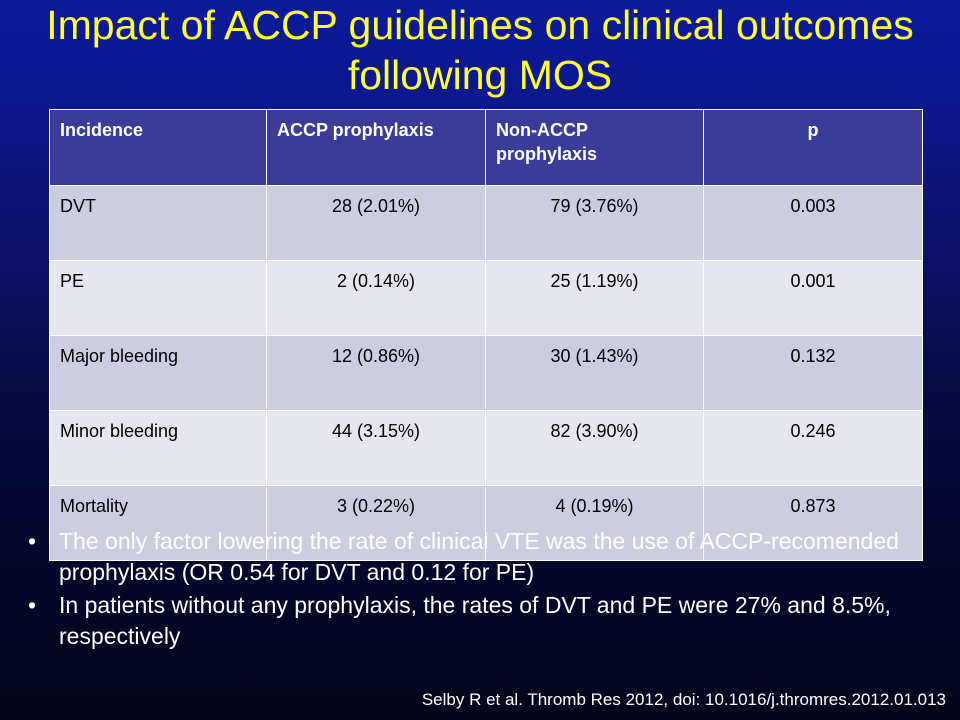 This screenshot has height=720, width=960. I want to click on p-value: 0.001, so click(813, 298).